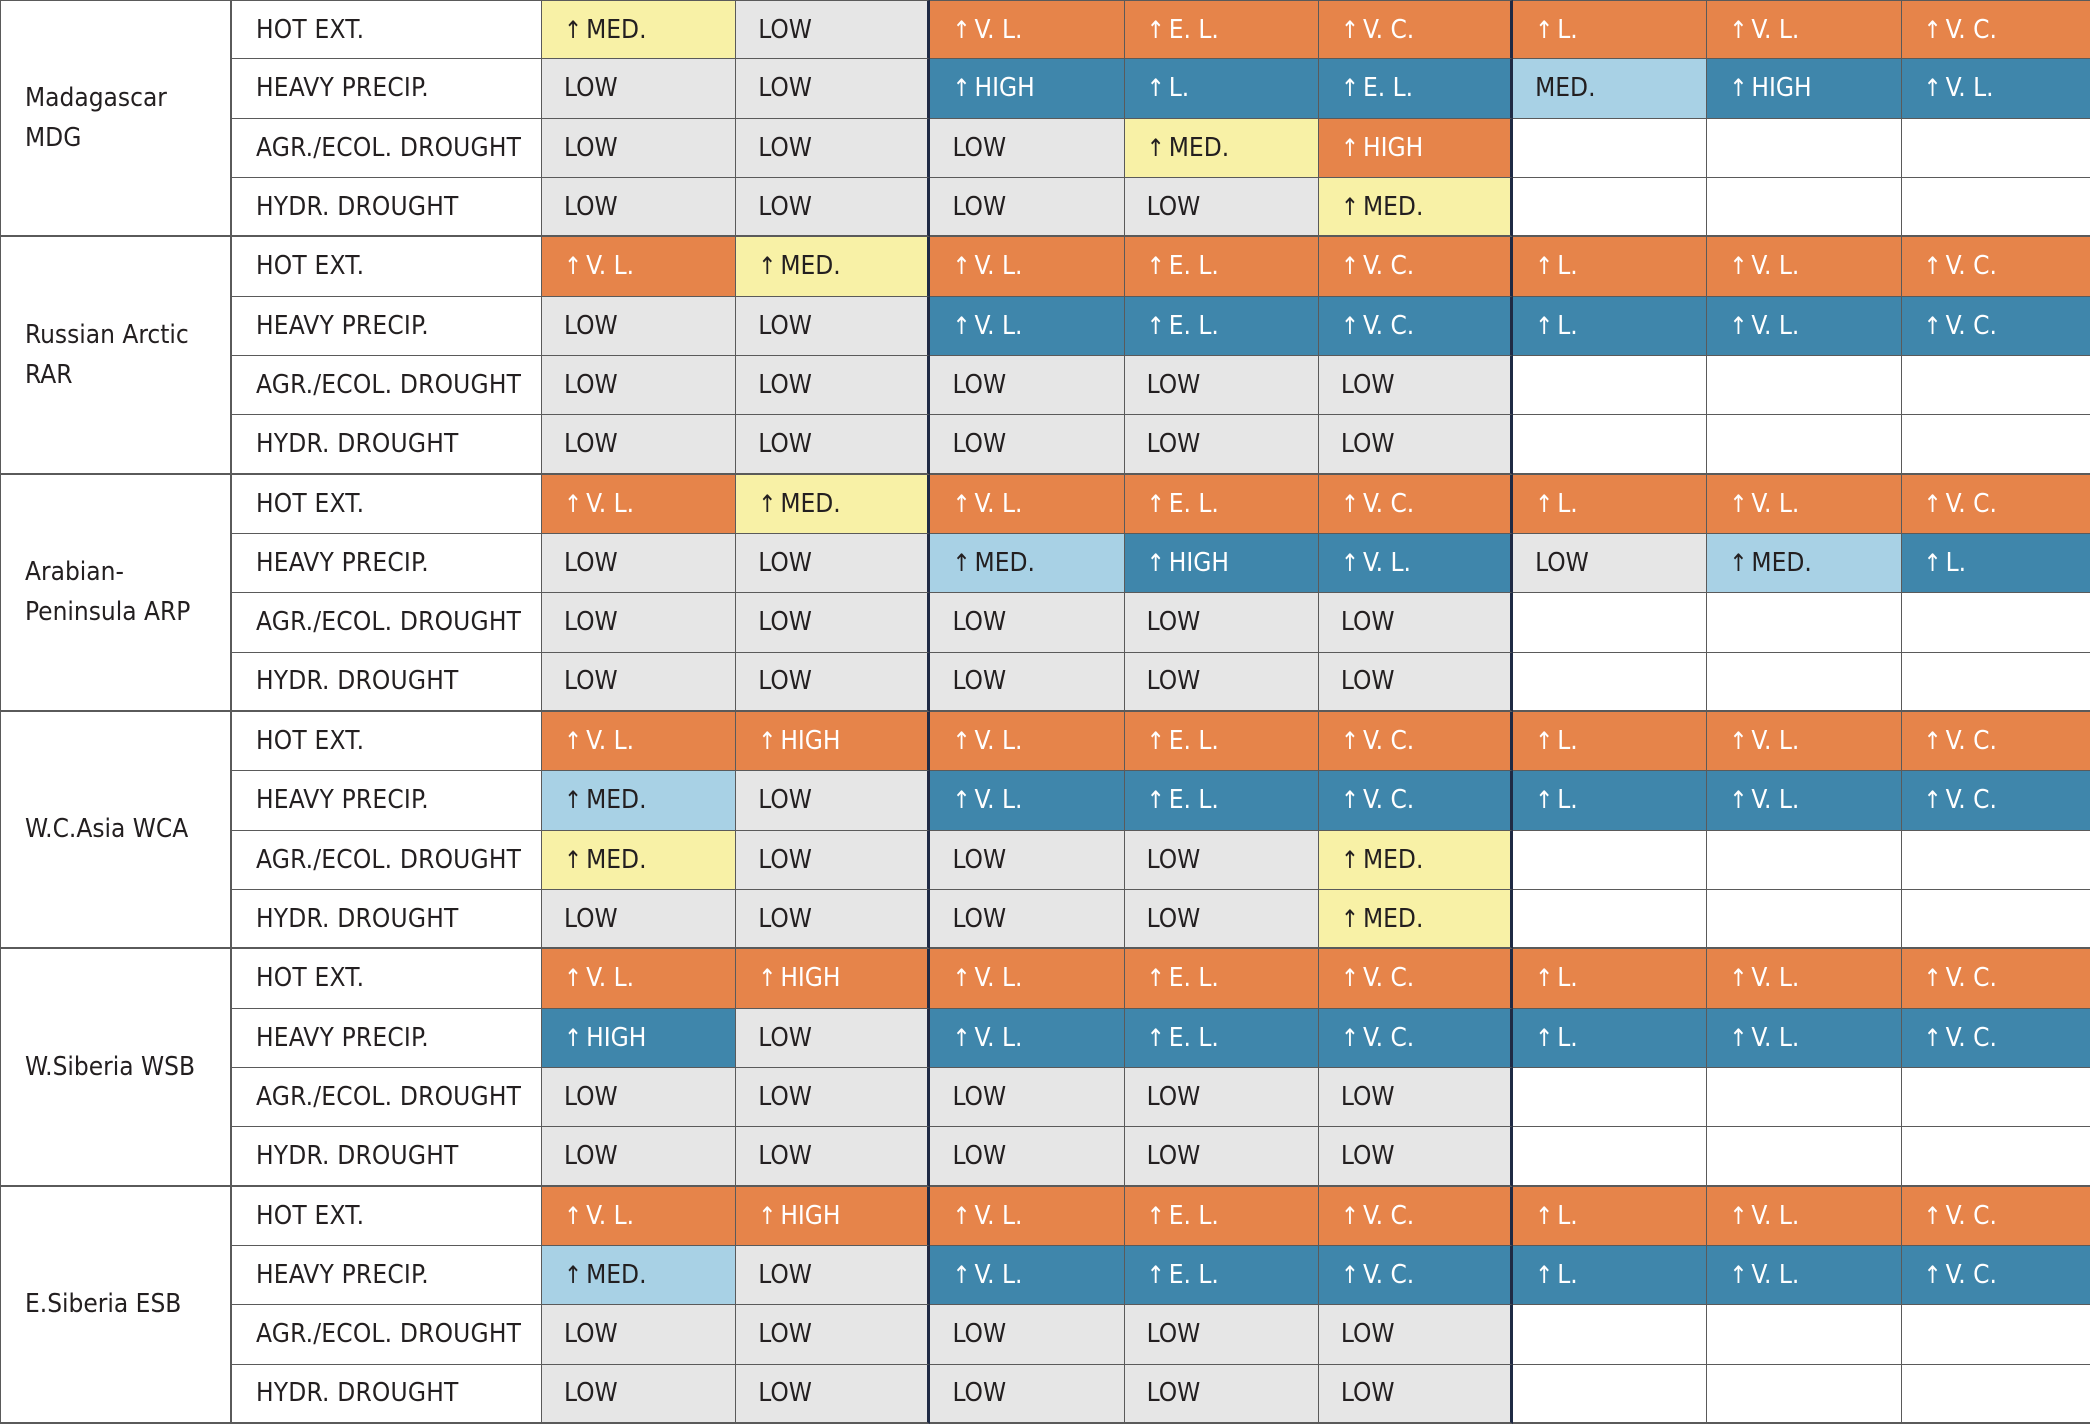 This screenshot has width=2090, height=1424. What do you see at coordinates (116, 356) in the screenshot?
I see `region-name: Russian Arctic RAR` at bounding box center [116, 356].